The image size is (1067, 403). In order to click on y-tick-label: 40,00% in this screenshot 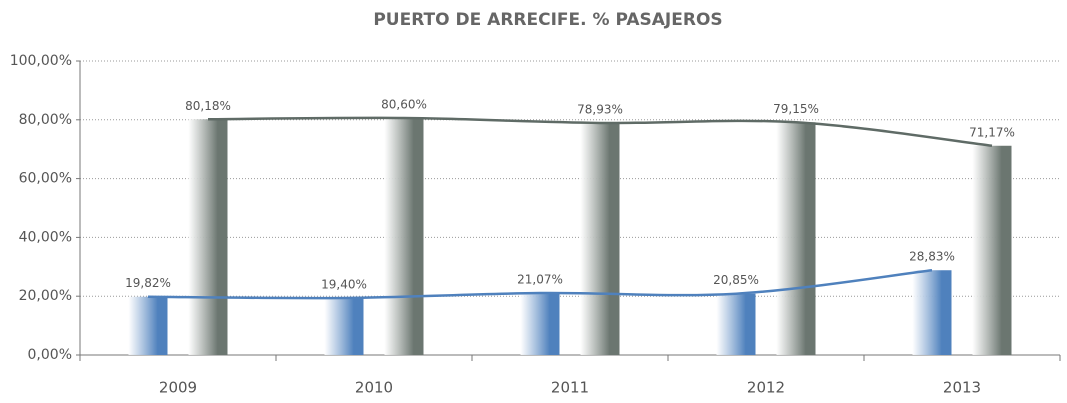, I will do `click(45, 237)`.